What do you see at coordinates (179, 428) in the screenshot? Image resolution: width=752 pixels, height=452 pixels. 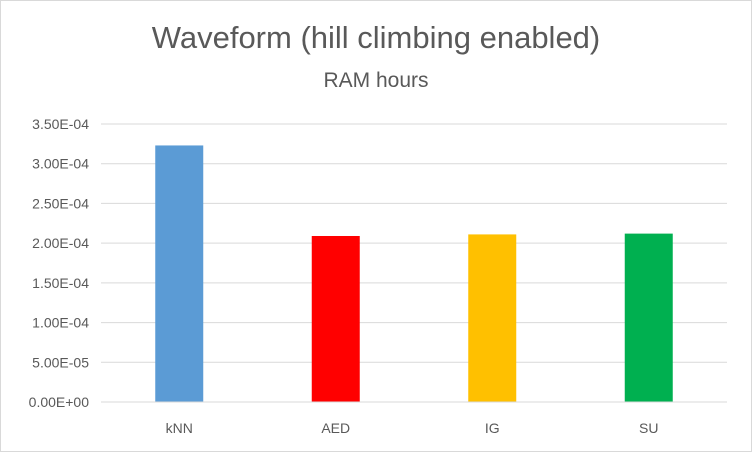 I see `x-category-label: kNN` at bounding box center [179, 428].